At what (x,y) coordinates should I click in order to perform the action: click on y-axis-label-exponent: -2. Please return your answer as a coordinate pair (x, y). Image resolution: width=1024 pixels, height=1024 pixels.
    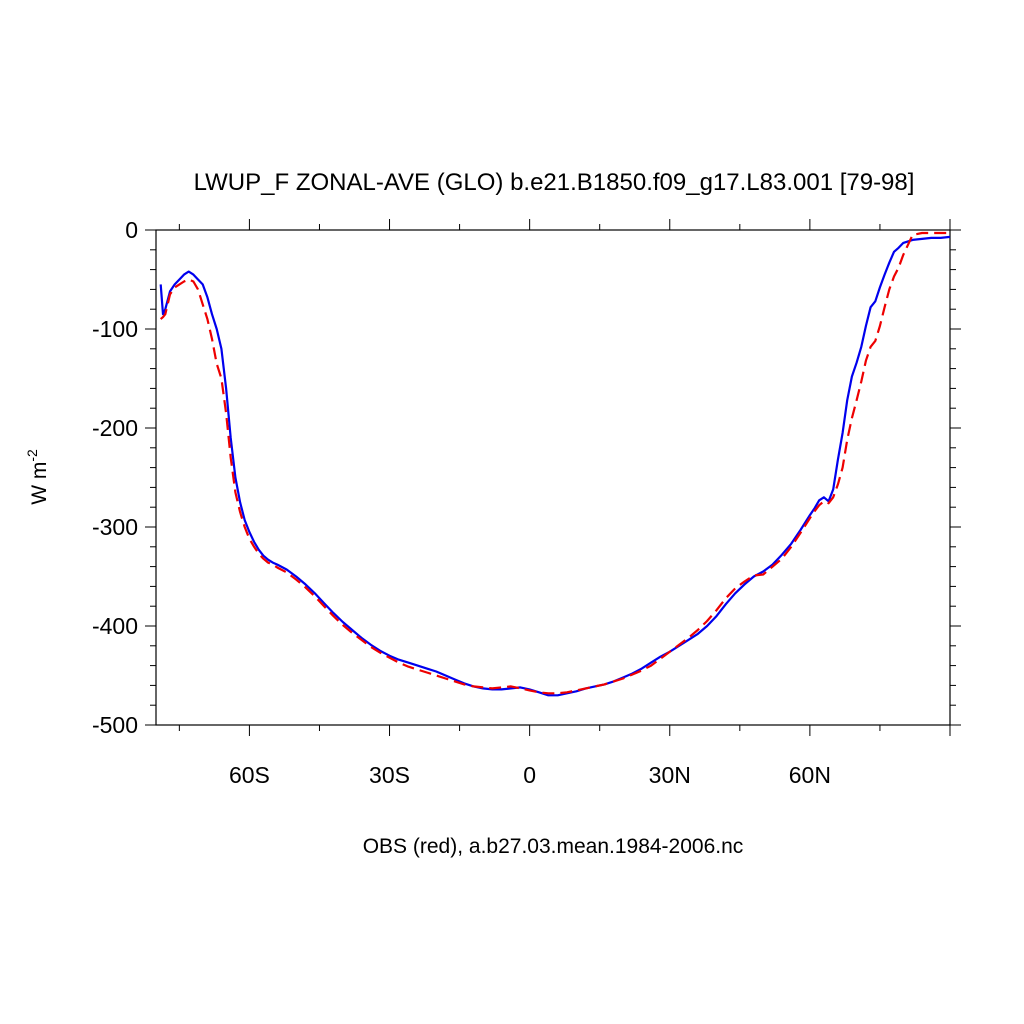
    Looking at the image, I should click on (32, 455).